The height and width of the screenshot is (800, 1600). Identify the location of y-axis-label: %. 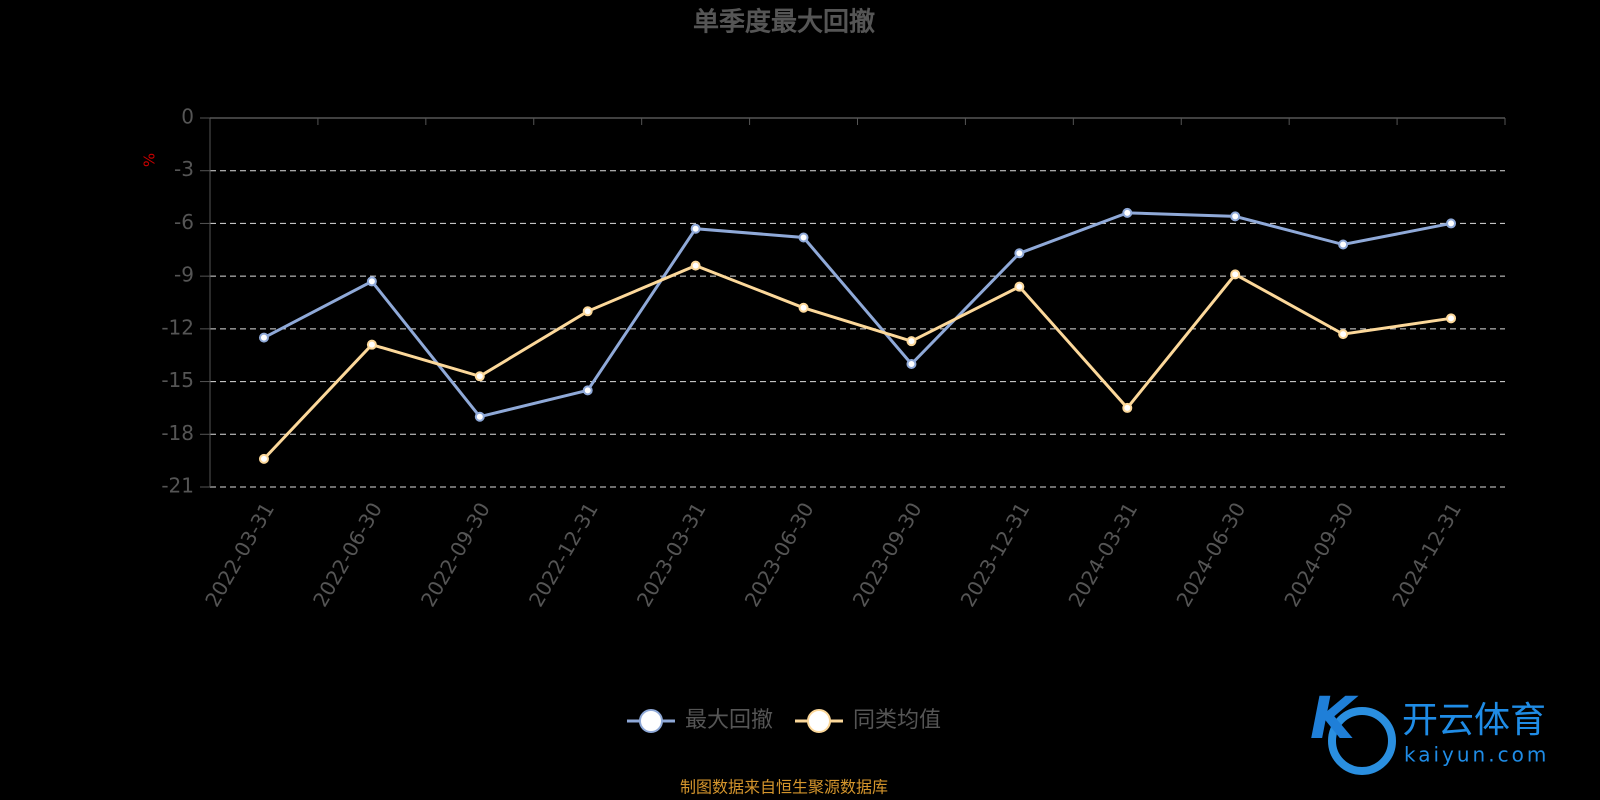
(150, 160).